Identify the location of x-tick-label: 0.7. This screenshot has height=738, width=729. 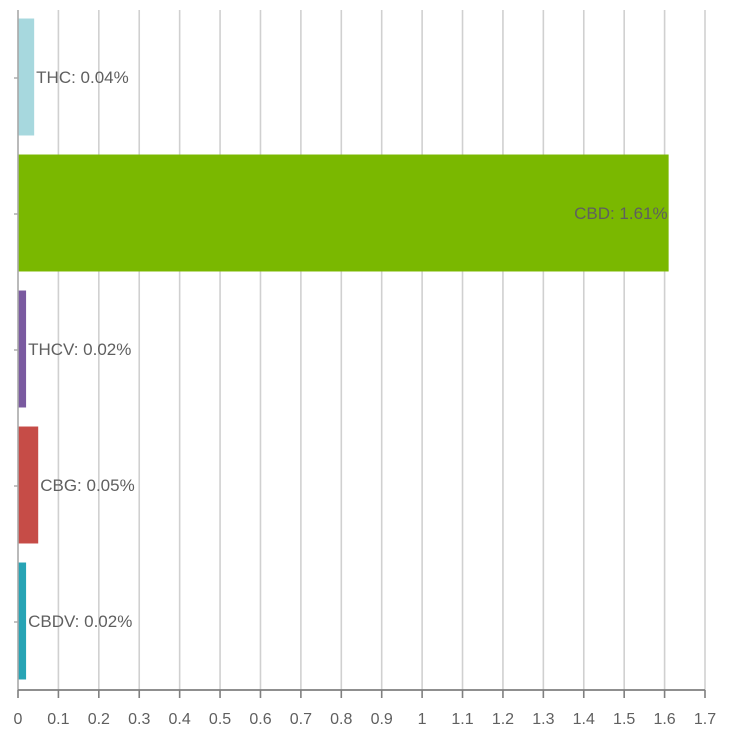
(301, 719).